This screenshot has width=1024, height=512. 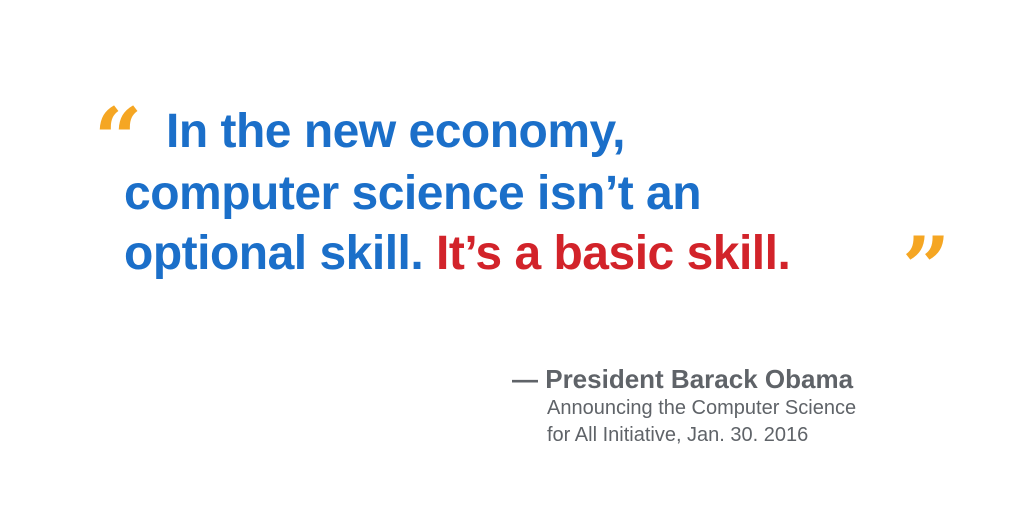 What do you see at coordinates (118, 138) in the screenshot?
I see `open-quote-mark-icon: “` at bounding box center [118, 138].